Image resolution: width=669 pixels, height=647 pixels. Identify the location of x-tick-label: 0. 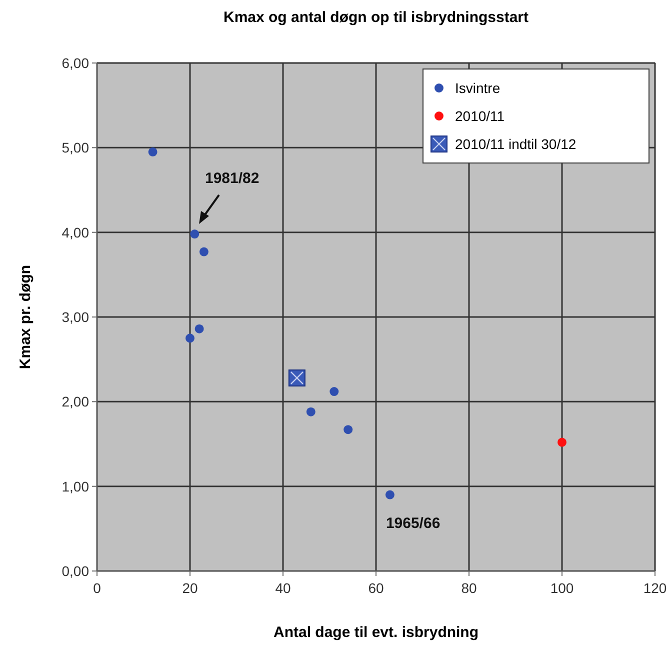
(97, 588).